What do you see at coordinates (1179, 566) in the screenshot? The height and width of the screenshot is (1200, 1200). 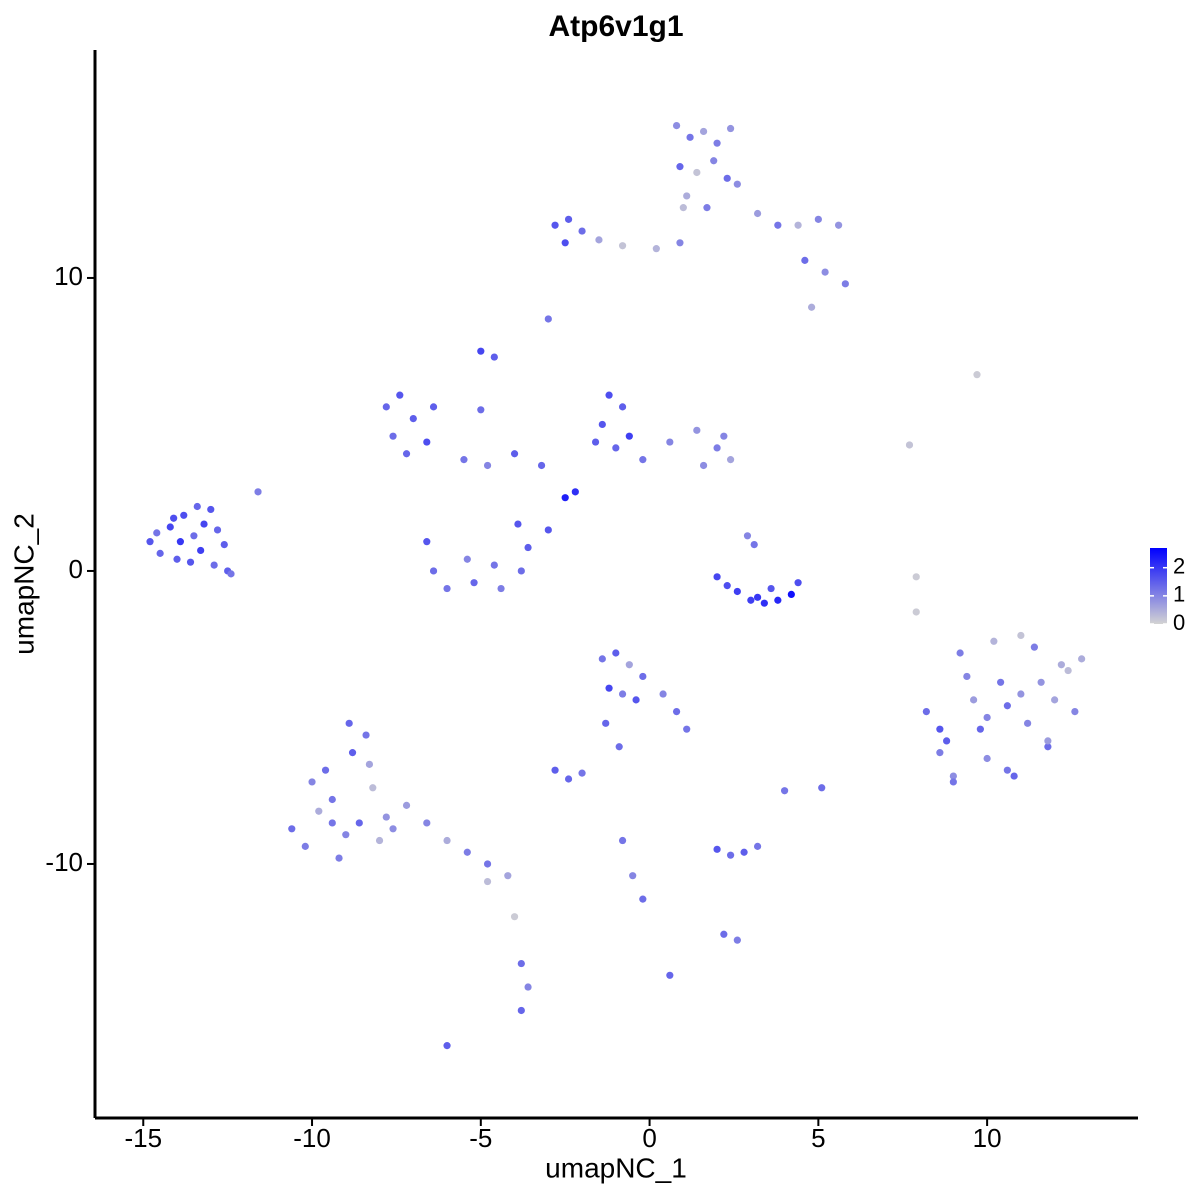 I see `colorbar-label: 2` at bounding box center [1179, 566].